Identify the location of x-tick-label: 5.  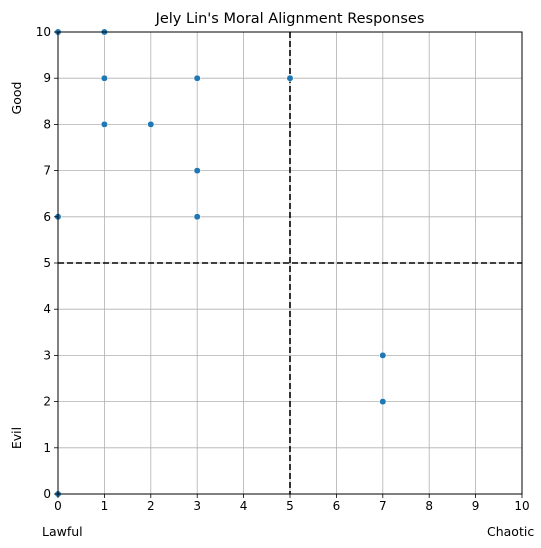
(290, 506).